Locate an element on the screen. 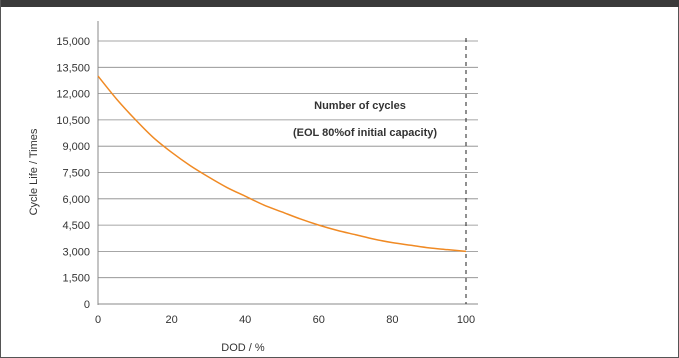 The image size is (679, 358). y-tick-label: 3,000 is located at coordinates (76, 252).